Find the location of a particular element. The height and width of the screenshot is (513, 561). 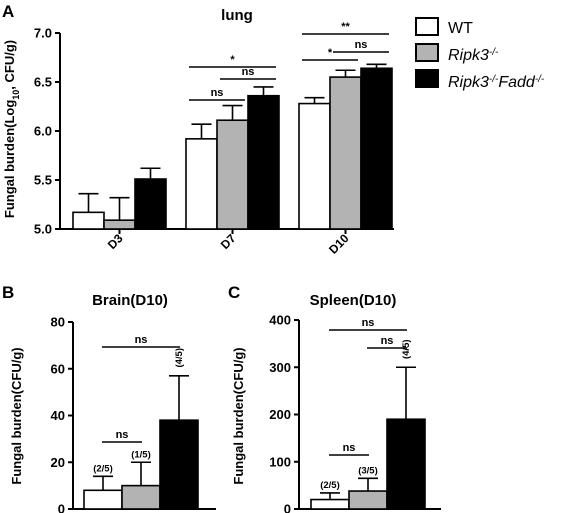

annotation-brain: (1/5) is located at coordinates (141, 454).